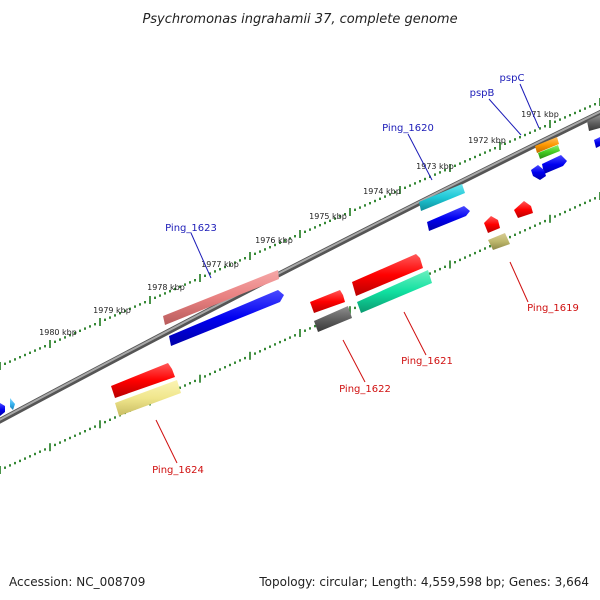 Image resolution: width=600 pixels, height=600 pixels. What do you see at coordinates (492, 224) in the screenshot?
I see `gene-ping-1619-small` at bounding box center [492, 224].